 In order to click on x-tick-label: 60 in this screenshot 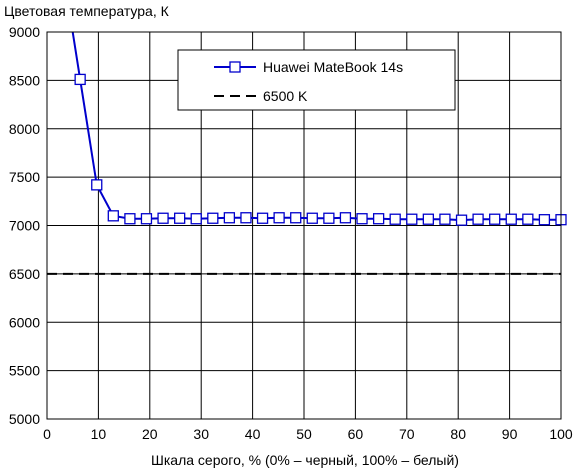, I will do `click(356, 434)`.